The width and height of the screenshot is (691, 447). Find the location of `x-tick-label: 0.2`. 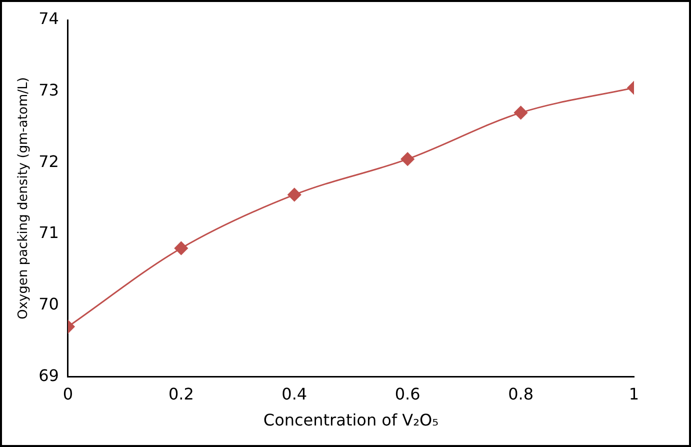

x-tick-label: 0.2 is located at coordinates (181, 394).